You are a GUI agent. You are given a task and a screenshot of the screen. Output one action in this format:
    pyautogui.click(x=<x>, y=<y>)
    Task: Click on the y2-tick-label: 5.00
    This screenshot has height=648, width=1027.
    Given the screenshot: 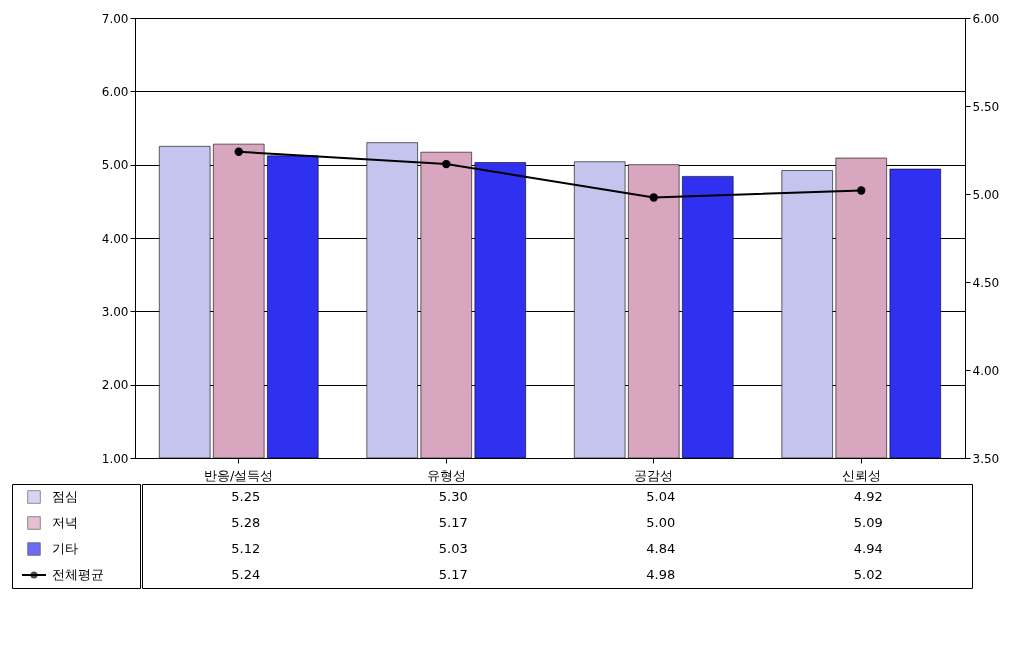 What is the action you would take?
    pyautogui.click(x=986, y=194)
    